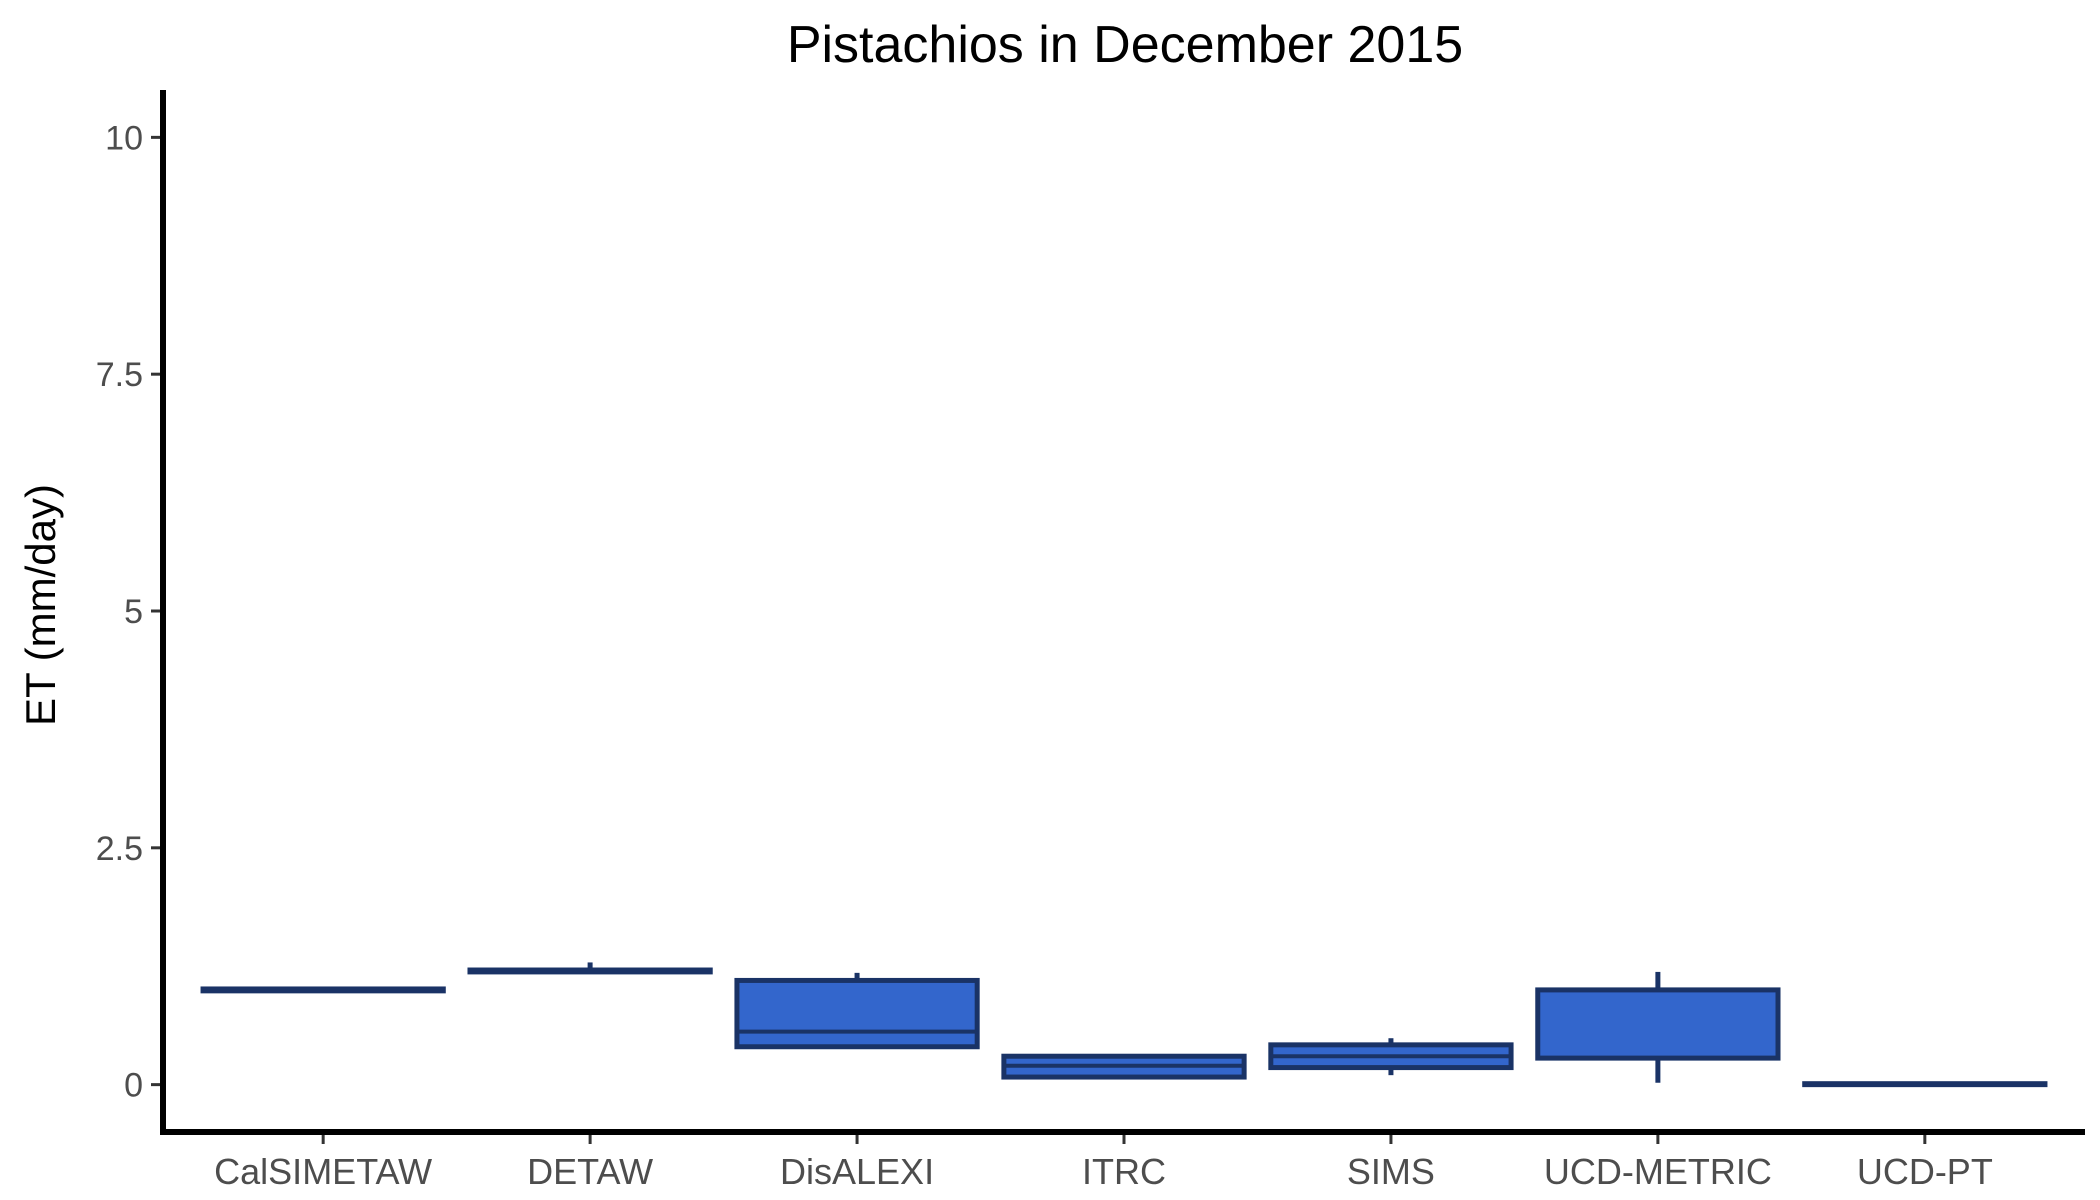 The image size is (2100, 1200). What do you see at coordinates (124, 138) in the screenshot?
I see `y-tick-label: 10` at bounding box center [124, 138].